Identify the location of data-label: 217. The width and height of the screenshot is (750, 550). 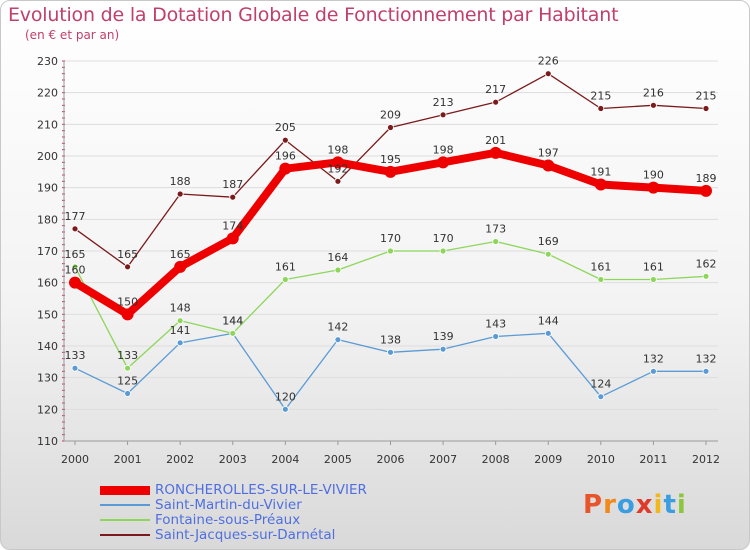
(495, 89).